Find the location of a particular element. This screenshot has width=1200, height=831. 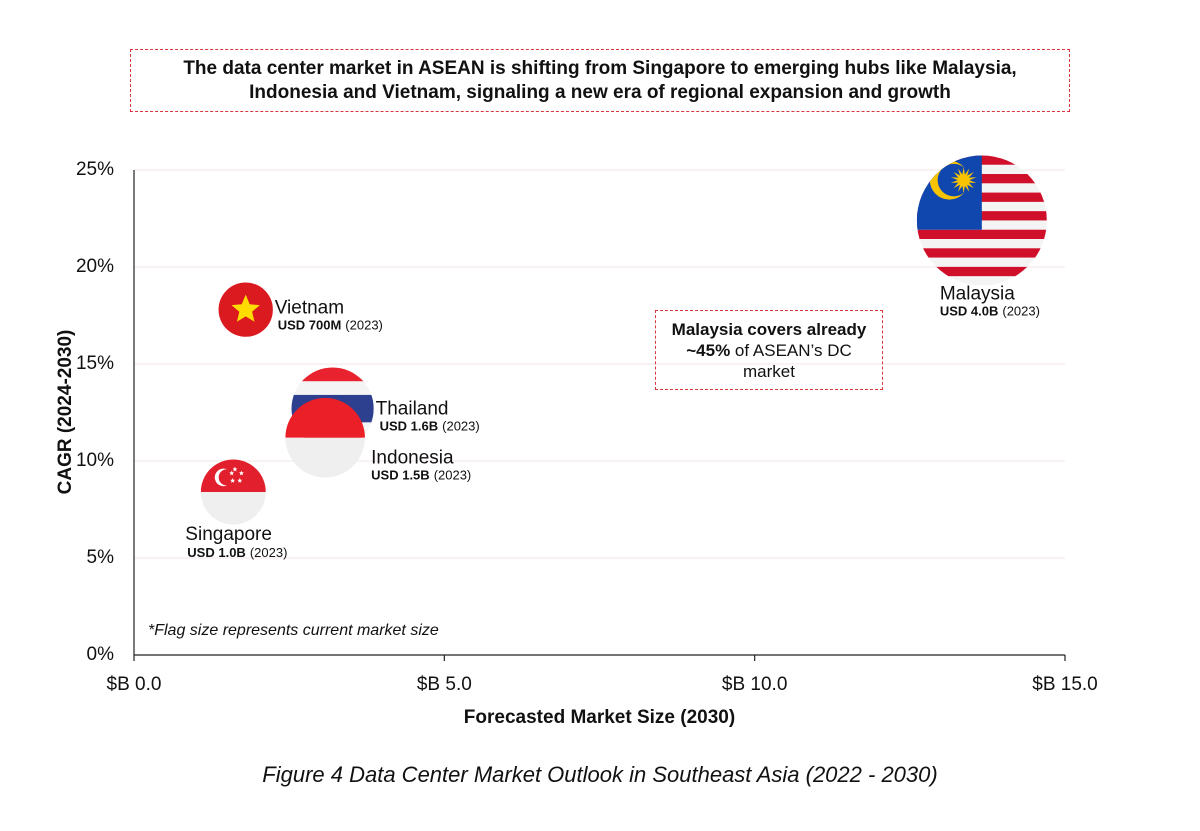

bubble-label: Thailand is located at coordinates (412, 409).